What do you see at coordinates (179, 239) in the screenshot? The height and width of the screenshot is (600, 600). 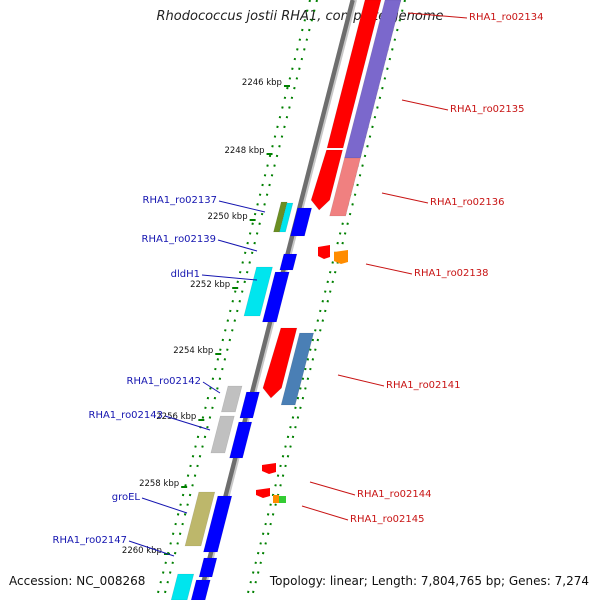 I see `left-gene-label: RHA1_ro02139` at bounding box center [179, 239].